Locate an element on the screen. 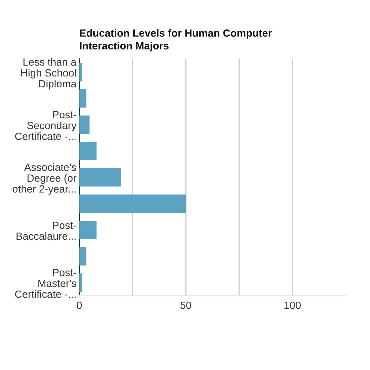  x-tick-label: 100 is located at coordinates (292, 306).